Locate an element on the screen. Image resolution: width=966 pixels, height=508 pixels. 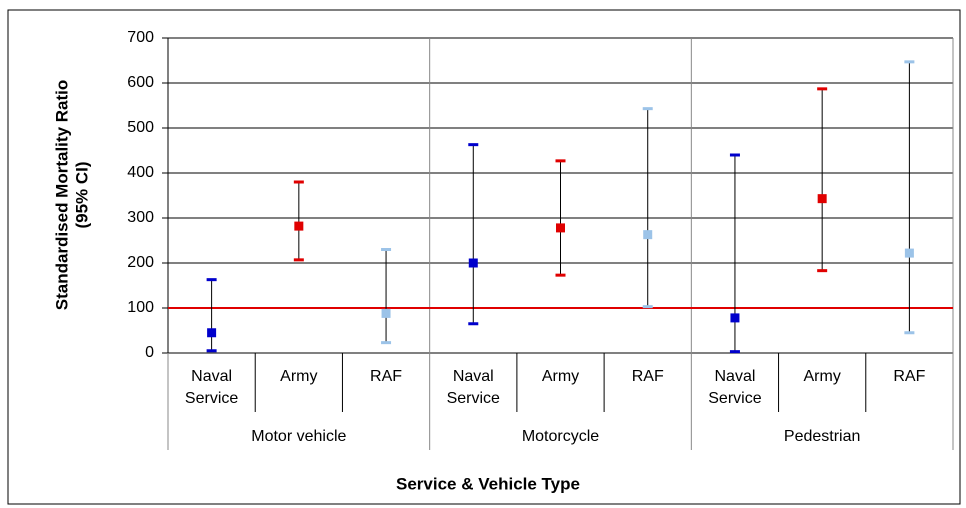
y-tick-label: 300 is located at coordinates (140, 217).